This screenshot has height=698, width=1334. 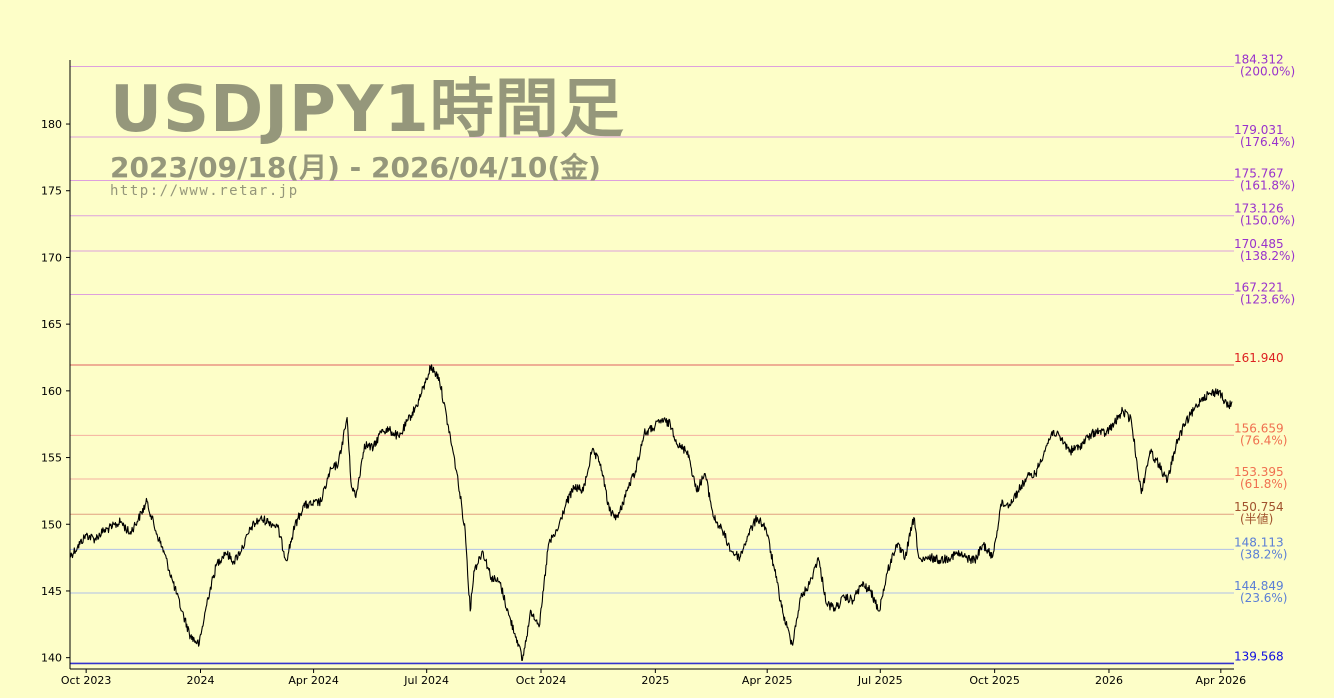 What do you see at coordinates (355, 167) in the screenshot?
I see `chart-period: 2023/09/18(月) - 2026/04/10(金)` at bounding box center [355, 167].